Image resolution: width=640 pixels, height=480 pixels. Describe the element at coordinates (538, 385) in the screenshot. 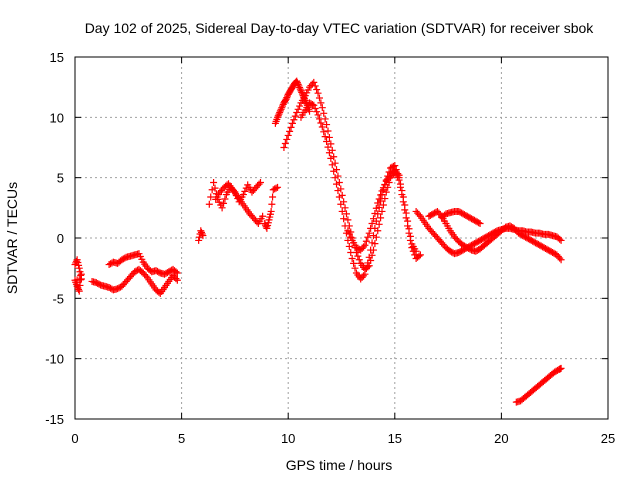

I see `series-segment-o` at that location.